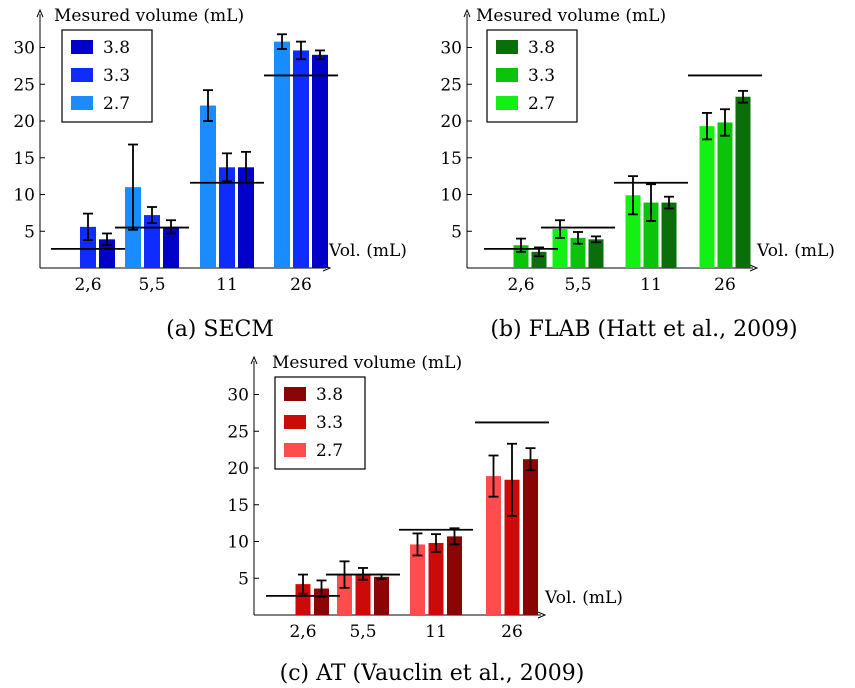  What do you see at coordinates (220, 329) in the screenshot?
I see `panel-caption: (a) SECM` at bounding box center [220, 329].